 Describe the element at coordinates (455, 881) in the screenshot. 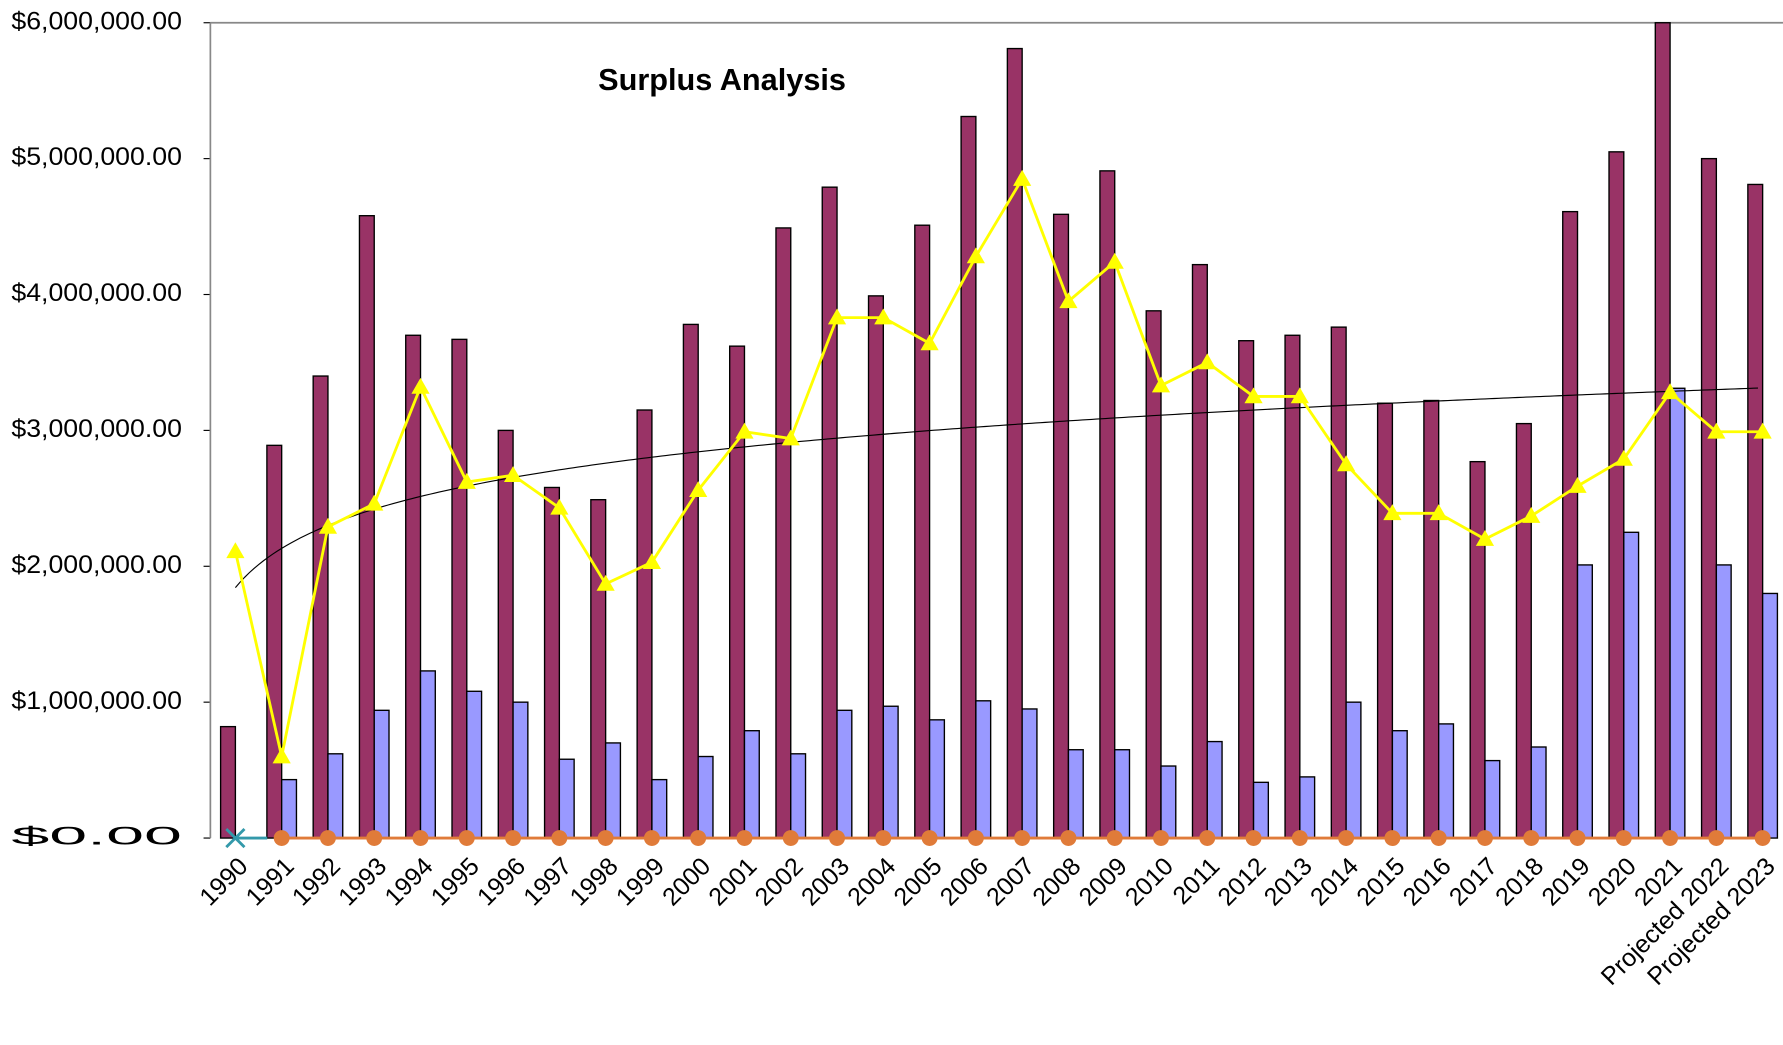

I see `x-tick-label: 1995` at that location.